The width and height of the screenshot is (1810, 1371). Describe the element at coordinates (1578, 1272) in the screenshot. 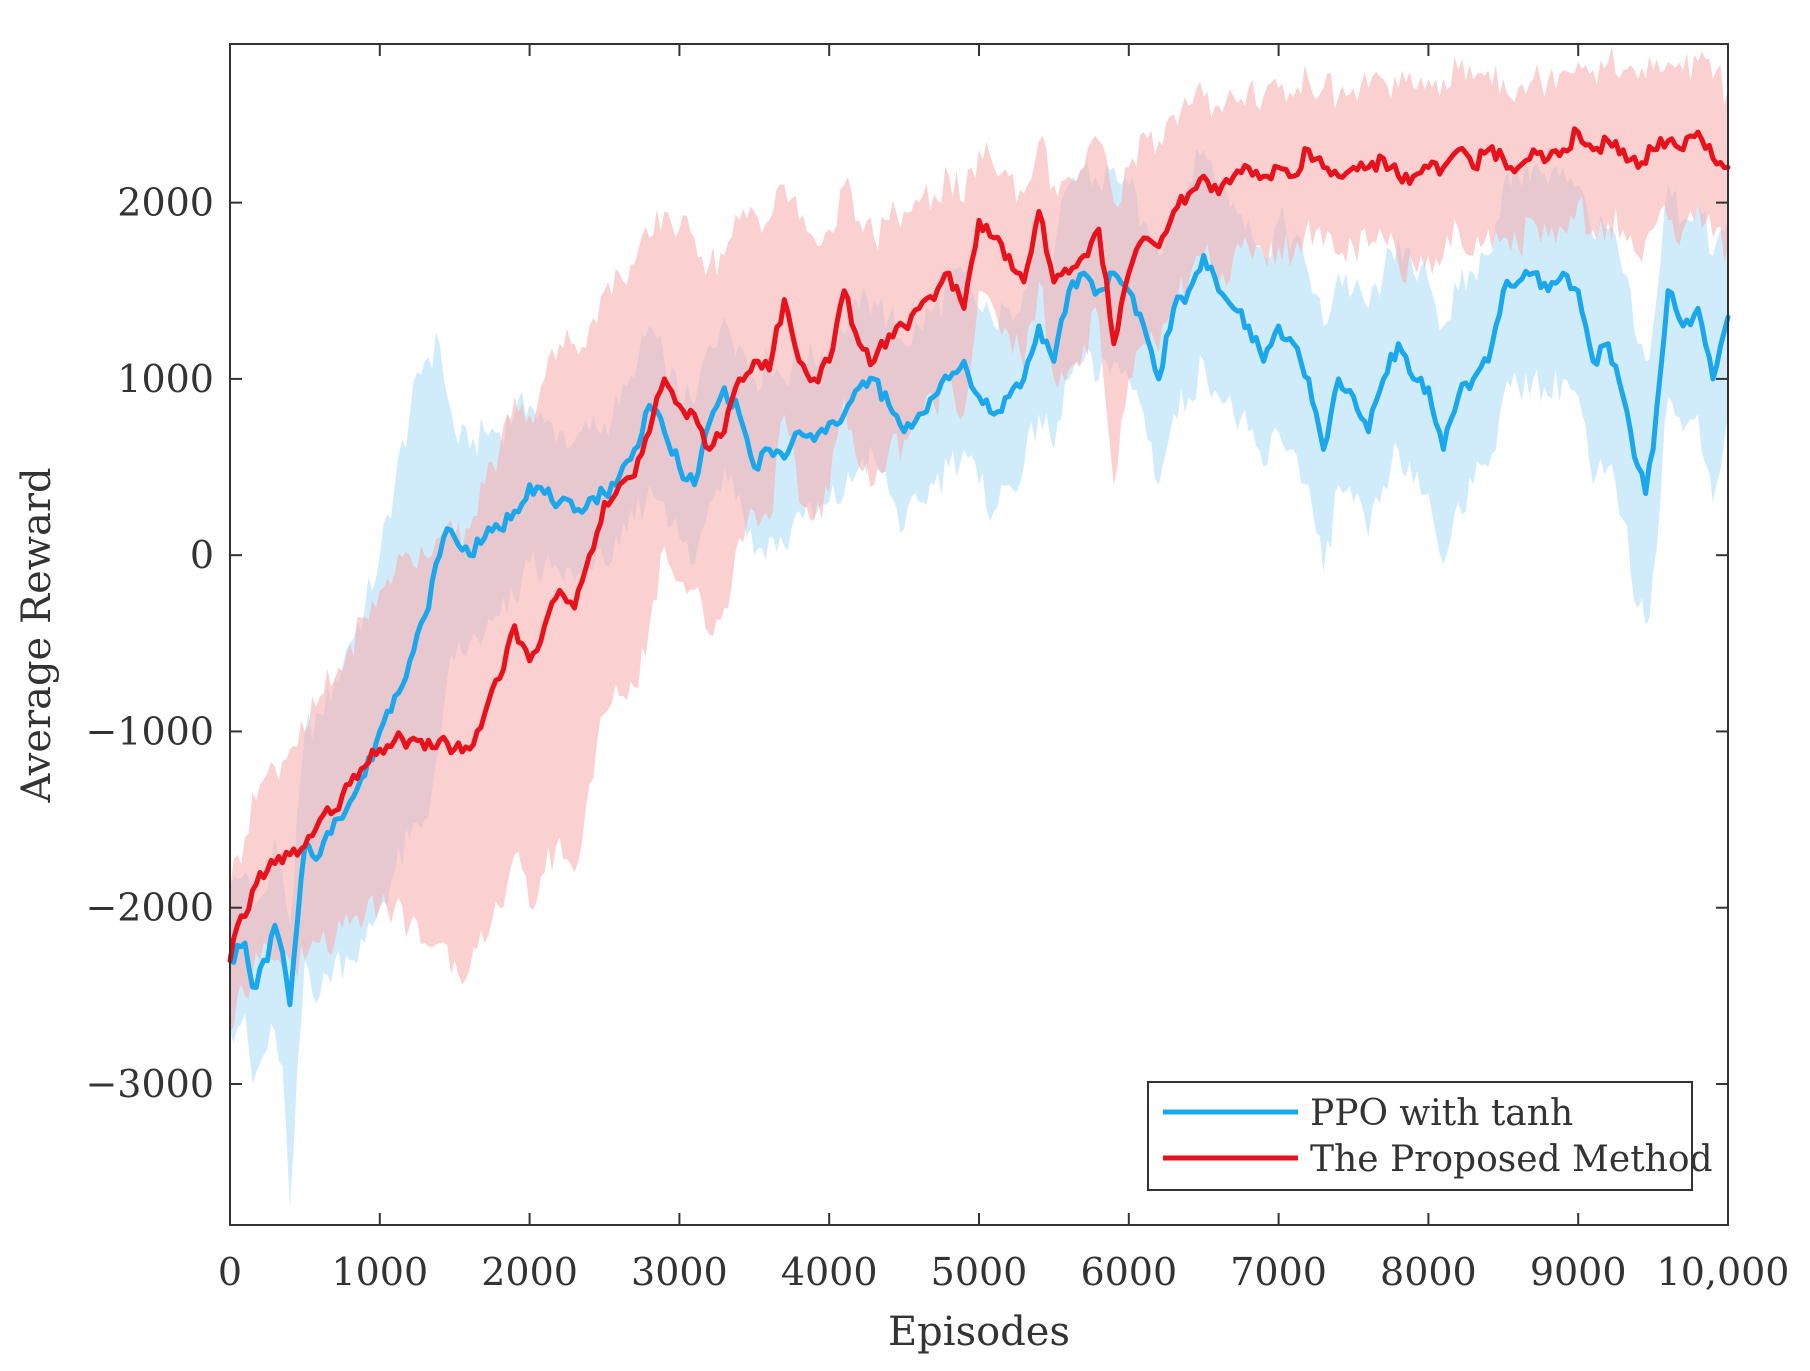

I see `x-tick-label: 9000` at that location.